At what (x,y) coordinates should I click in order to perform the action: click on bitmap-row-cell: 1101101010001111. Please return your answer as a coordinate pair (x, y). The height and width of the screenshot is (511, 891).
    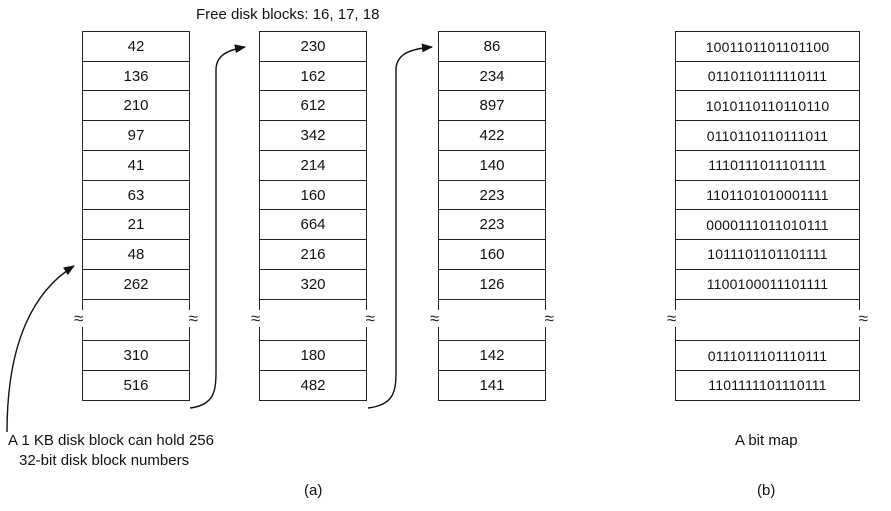
    Looking at the image, I should click on (767, 195).